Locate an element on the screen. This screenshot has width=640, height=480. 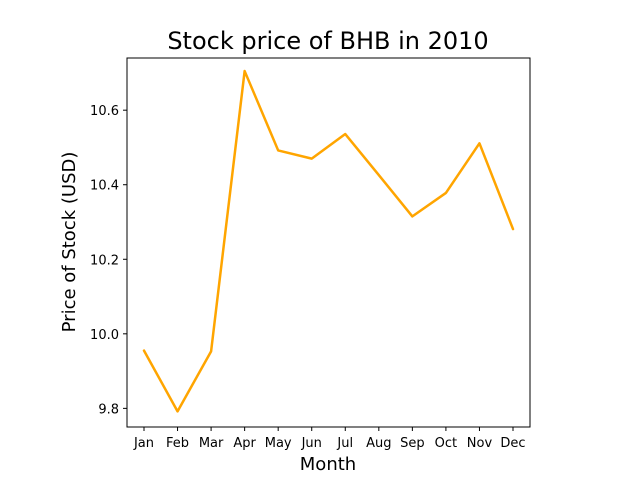
x-axis: Jan Feb Mar Apr May Jun Jul Aug Sep Oct Nov Dec is located at coordinates (329, 439).